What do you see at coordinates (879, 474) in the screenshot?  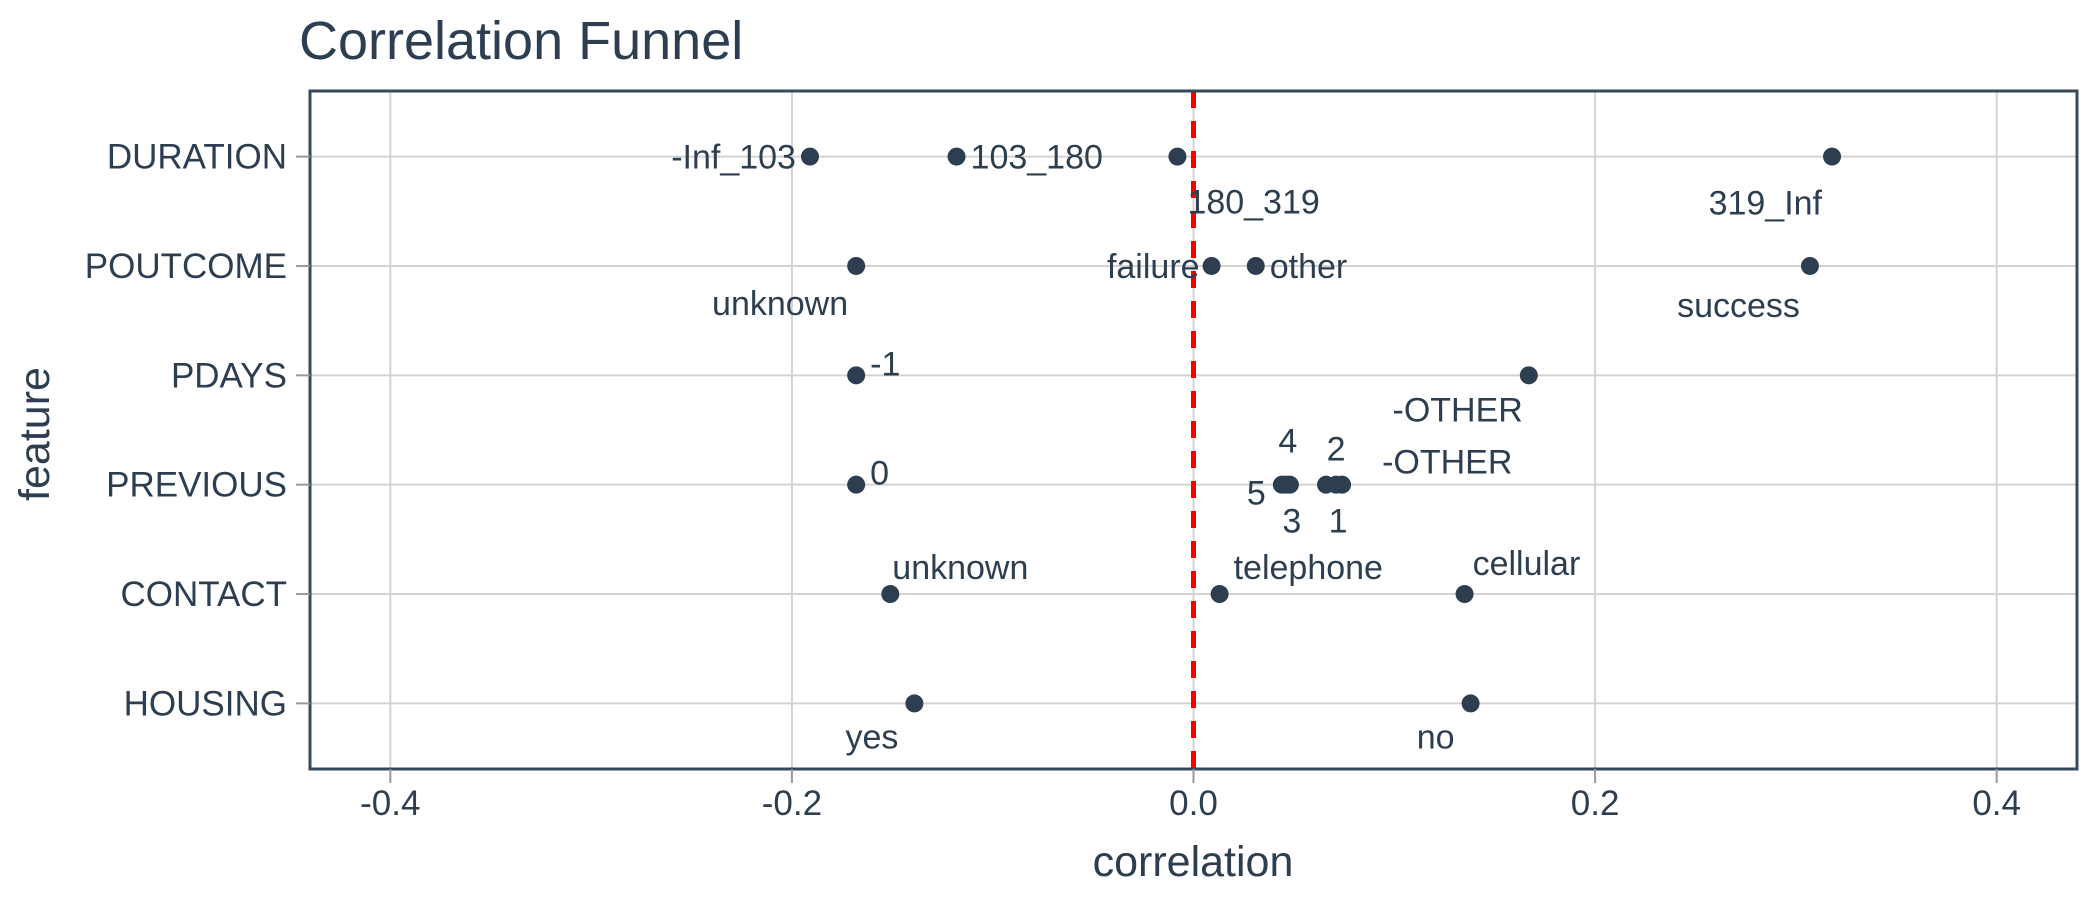 I see `point-label: 0` at bounding box center [879, 474].